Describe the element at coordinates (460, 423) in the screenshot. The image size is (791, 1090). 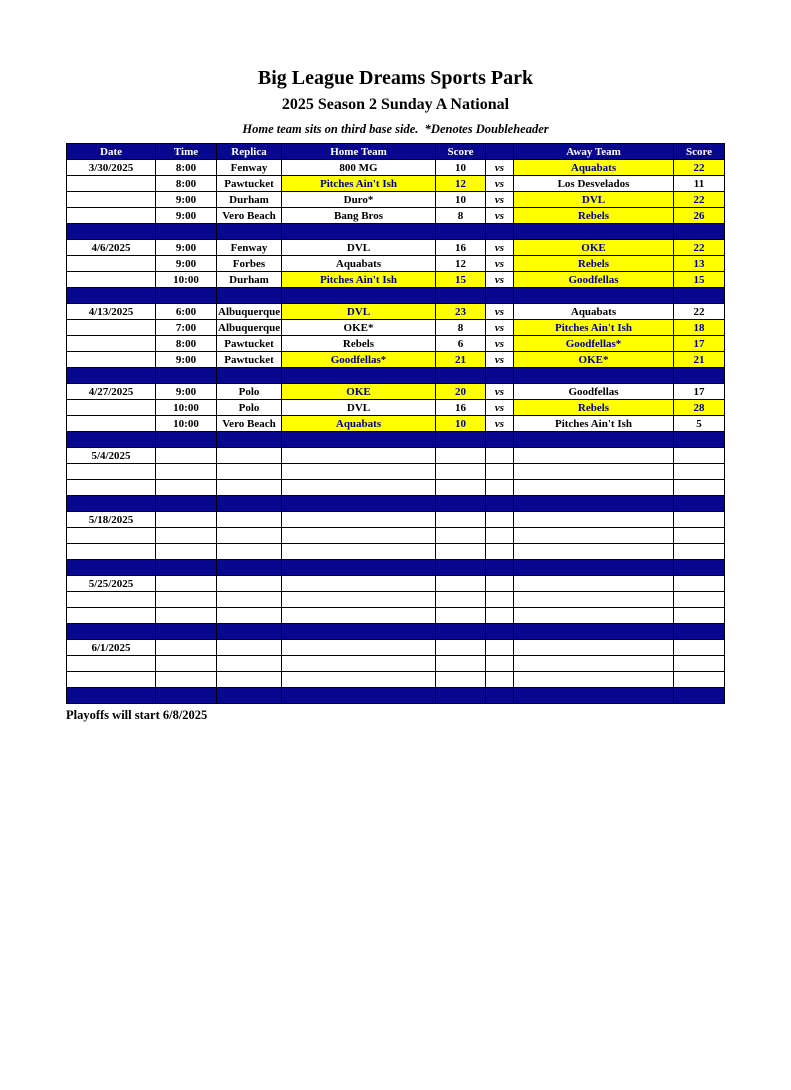
I see `home-score-cell: 10` at that location.